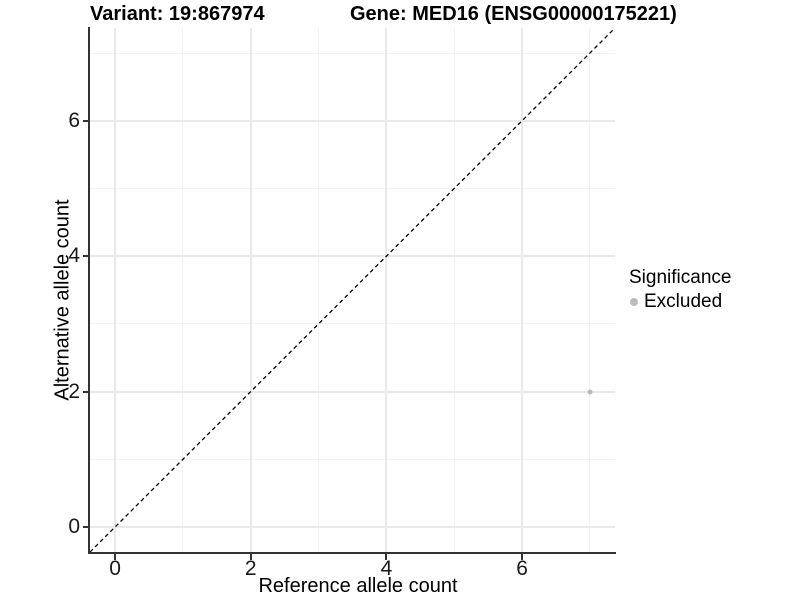 The height and width of the screenshot is (600, 800). I want to click on y-axis-line, so click(89, 290).